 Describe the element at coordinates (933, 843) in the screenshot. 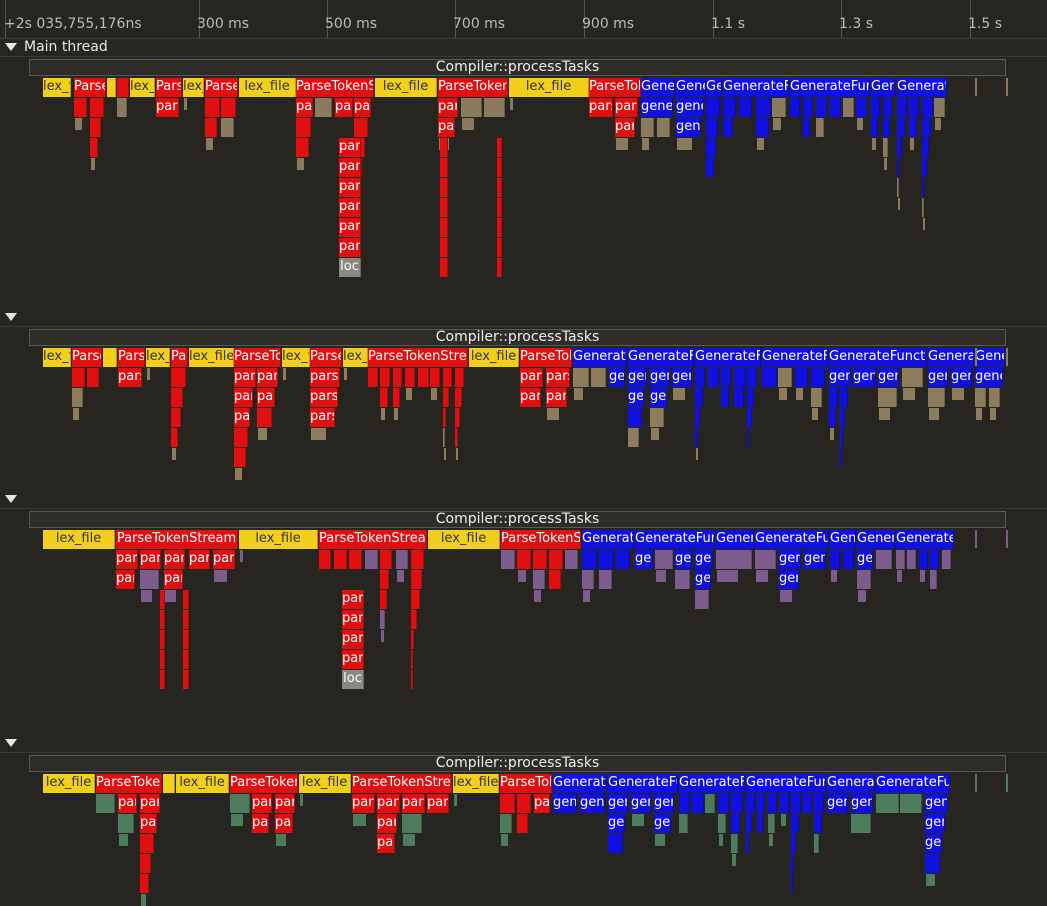

I see `gen-subtask-block: generate` at that location.